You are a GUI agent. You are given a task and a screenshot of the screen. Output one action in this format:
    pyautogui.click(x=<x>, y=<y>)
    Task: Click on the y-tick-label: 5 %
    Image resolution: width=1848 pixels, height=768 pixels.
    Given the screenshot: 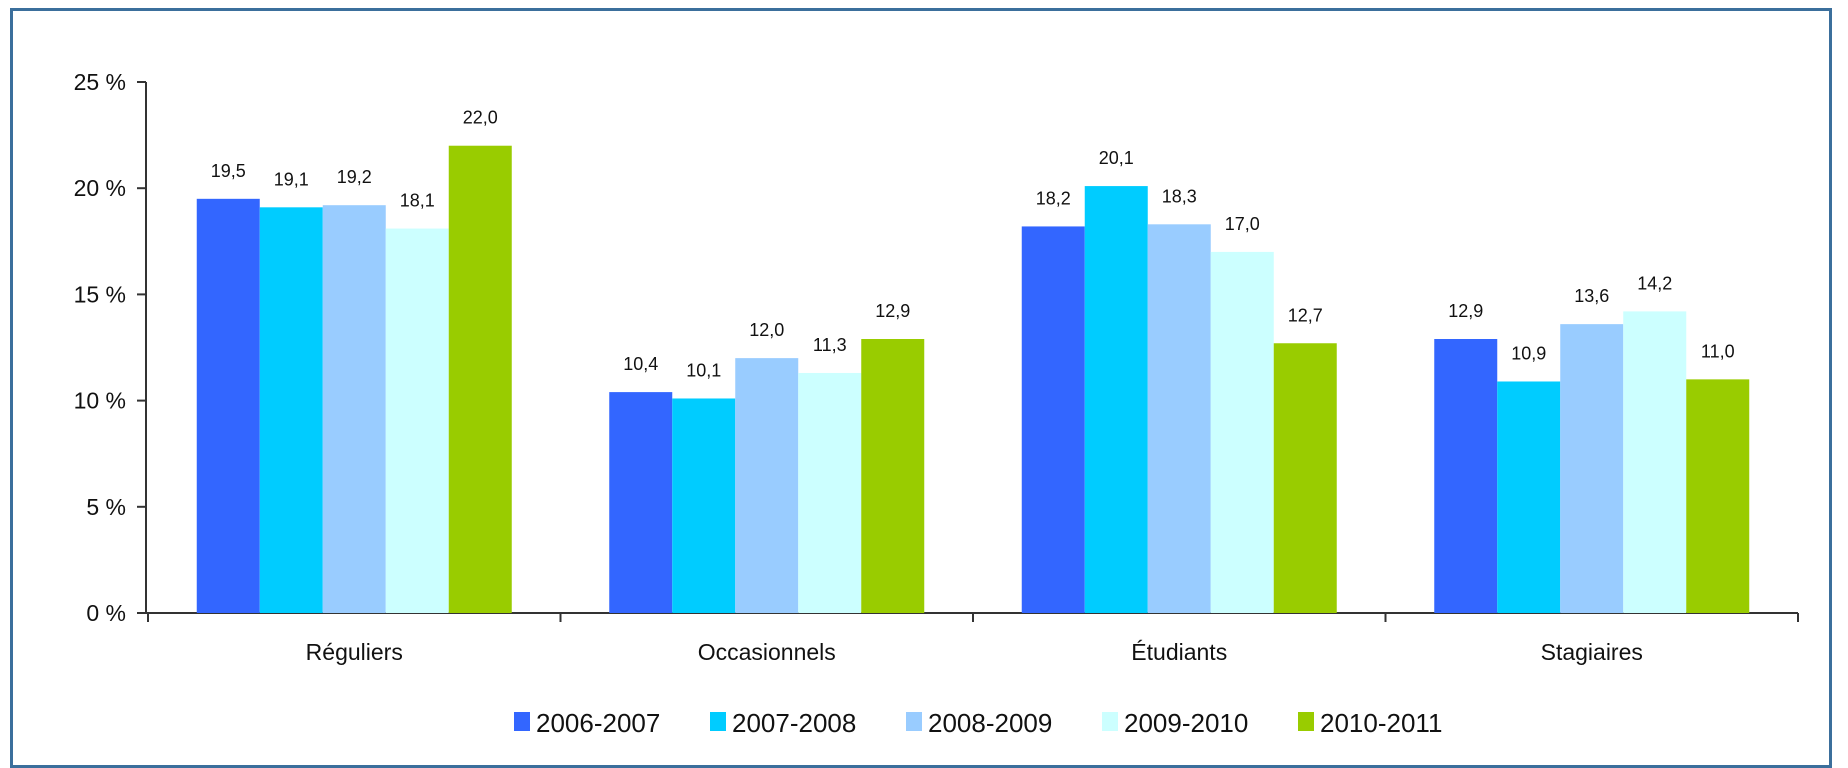 What is the action you would take?
    pyautogui.click(x=106, y=507)
    